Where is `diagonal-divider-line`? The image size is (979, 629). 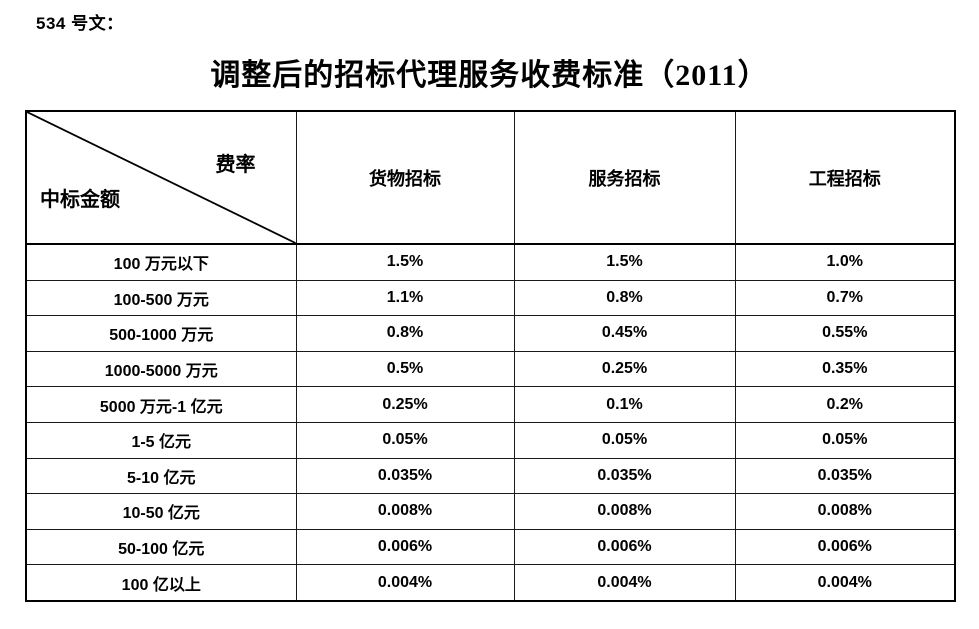 diagonal-divider-line is located at coordinates (161, 177).